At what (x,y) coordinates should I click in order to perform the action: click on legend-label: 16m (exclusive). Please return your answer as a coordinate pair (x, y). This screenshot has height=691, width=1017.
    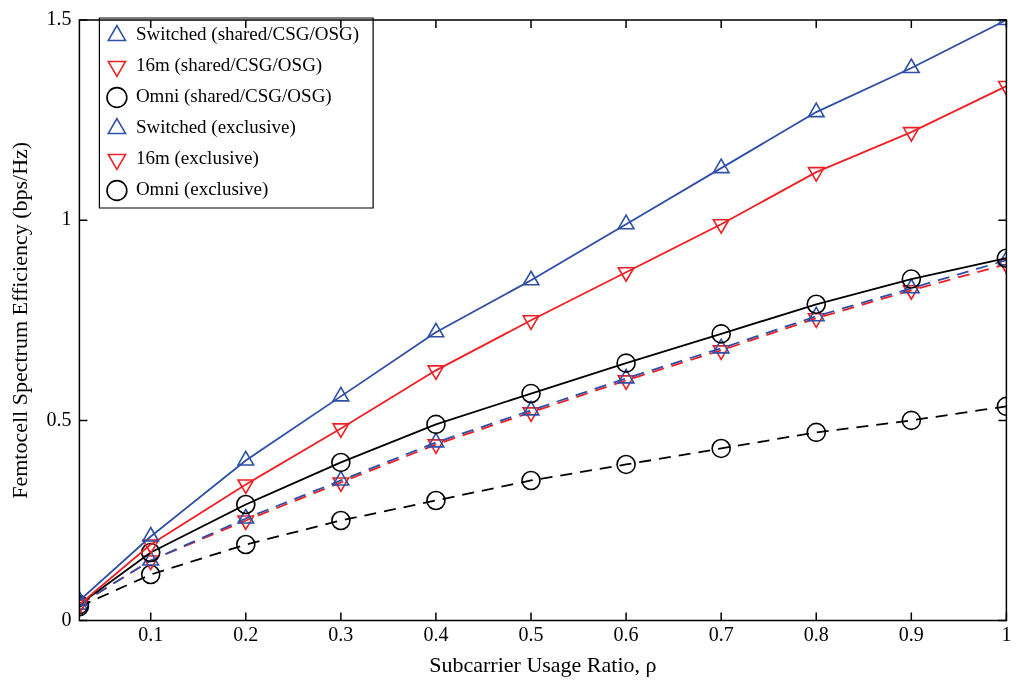
    Looking at the image, I should click on (197, 158).